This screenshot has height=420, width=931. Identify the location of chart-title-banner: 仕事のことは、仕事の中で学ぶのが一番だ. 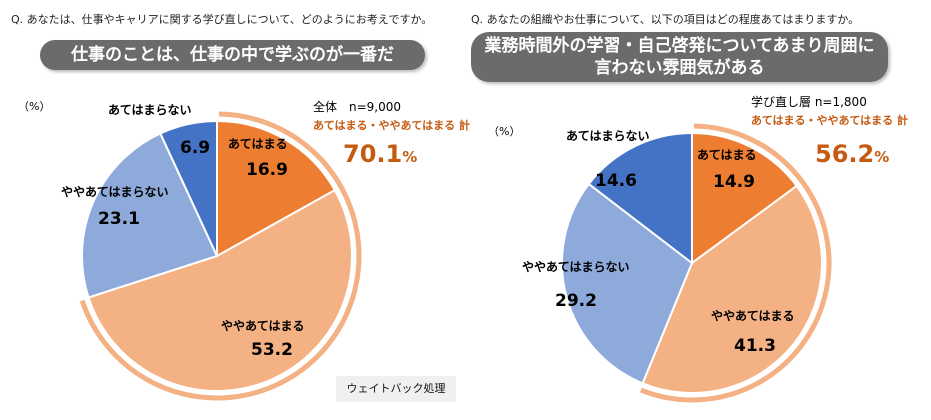
(232, 55).